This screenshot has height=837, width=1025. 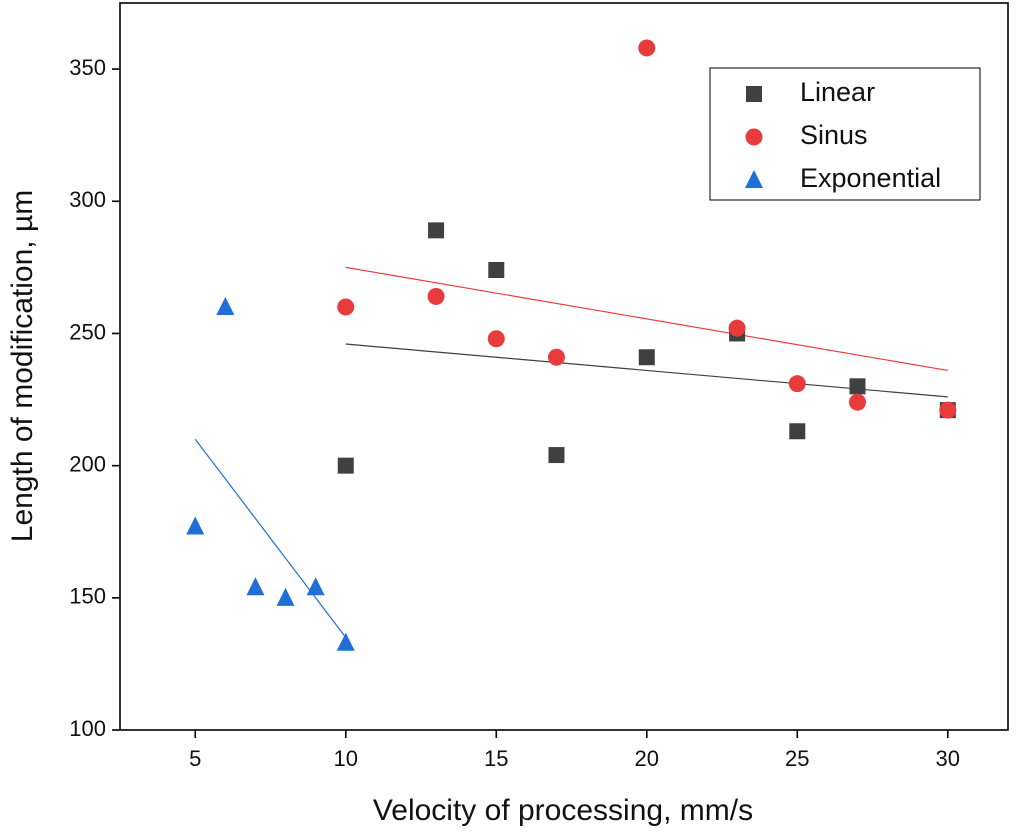 I want to click on y-tick-label: 300, so click(x=87, y=199).